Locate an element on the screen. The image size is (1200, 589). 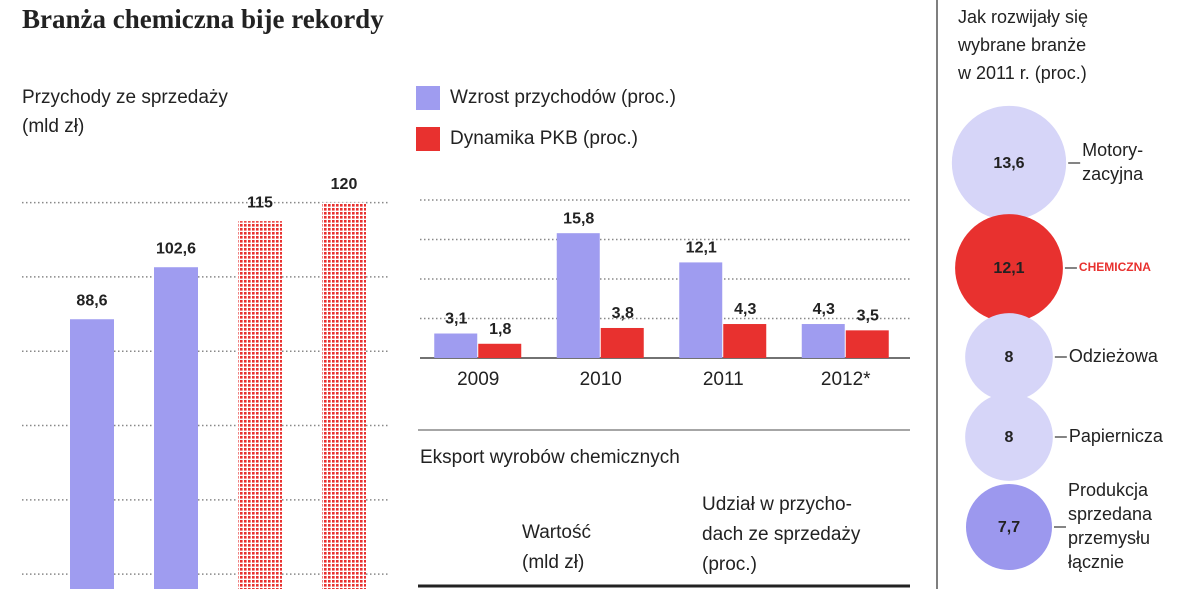
category-label: przemysłu is located at coordinates (1109, 538).